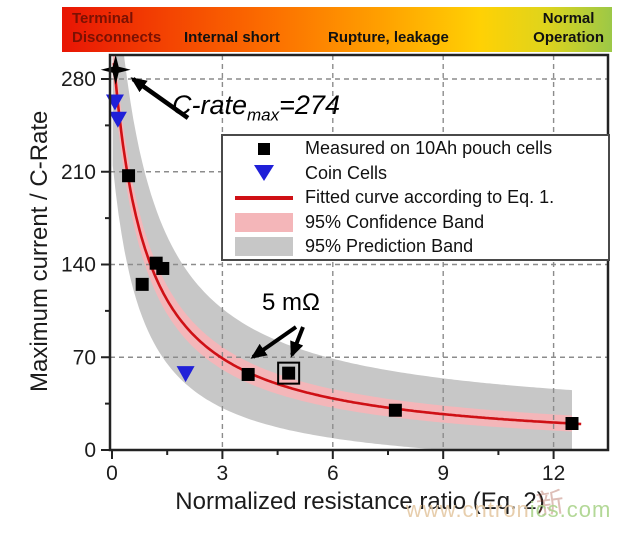 This screenshot has height=538, width=640. Describe the element at coordinates (264, 173) in the screenshot. I see `triangle-marker-icon` at that location.